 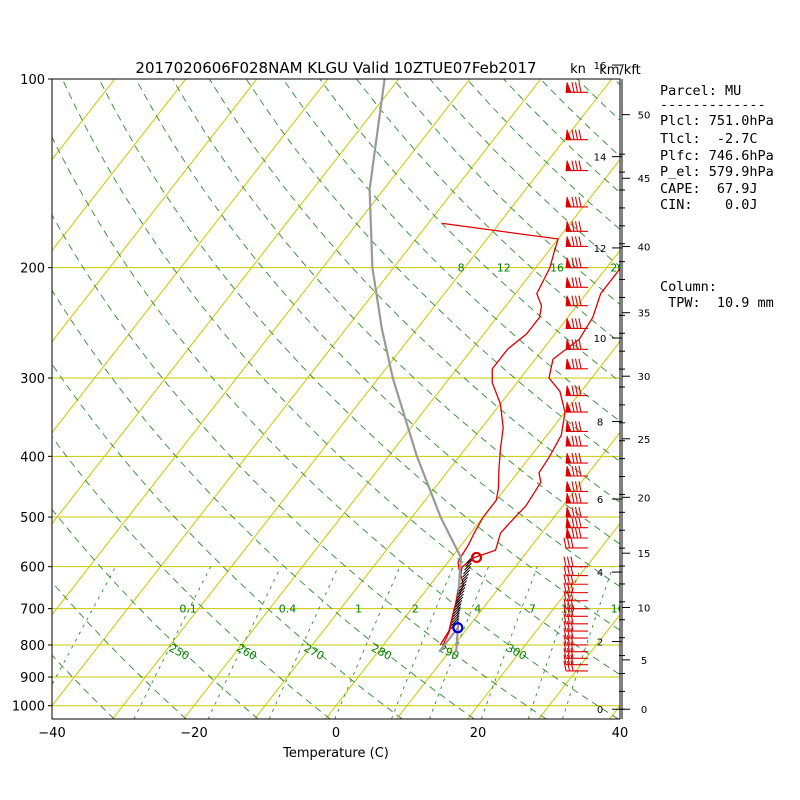 What do you see at coordinates (717, 156) in the screenshot?
I see `info-plfc: Plfc: 746.6hPa` at bounding box center [717, 156].